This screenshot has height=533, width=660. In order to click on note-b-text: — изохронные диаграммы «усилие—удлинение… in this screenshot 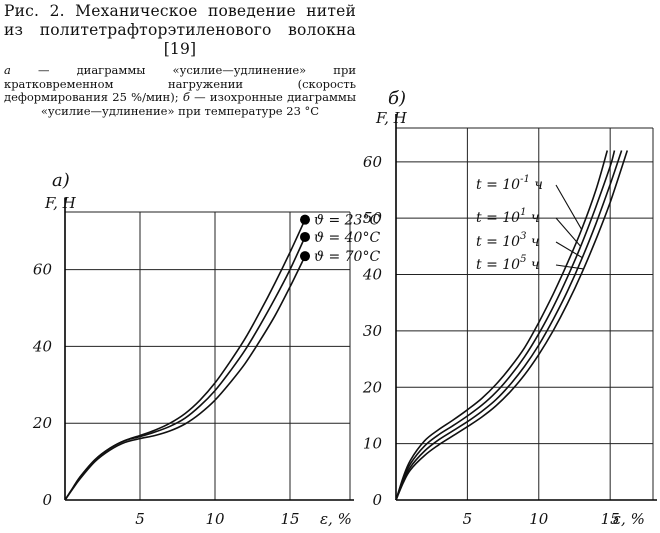, I will do `click(198, 104)`.